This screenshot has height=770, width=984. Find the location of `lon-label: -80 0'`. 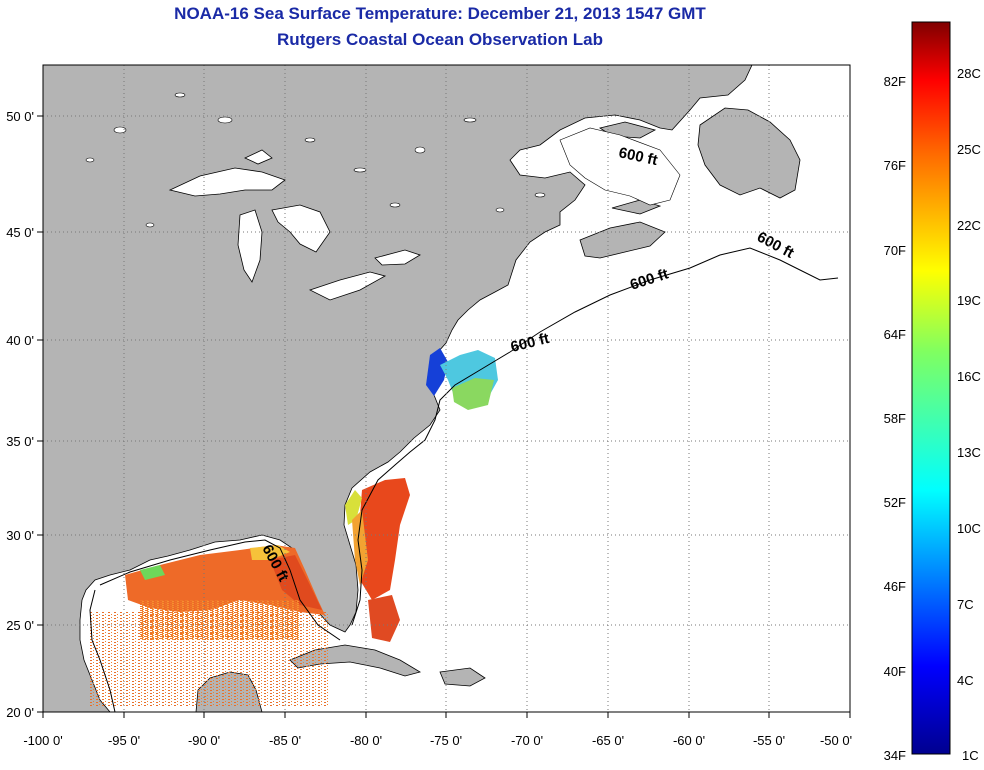

lon-label: -80 0' is located at coordinates (366, 740).